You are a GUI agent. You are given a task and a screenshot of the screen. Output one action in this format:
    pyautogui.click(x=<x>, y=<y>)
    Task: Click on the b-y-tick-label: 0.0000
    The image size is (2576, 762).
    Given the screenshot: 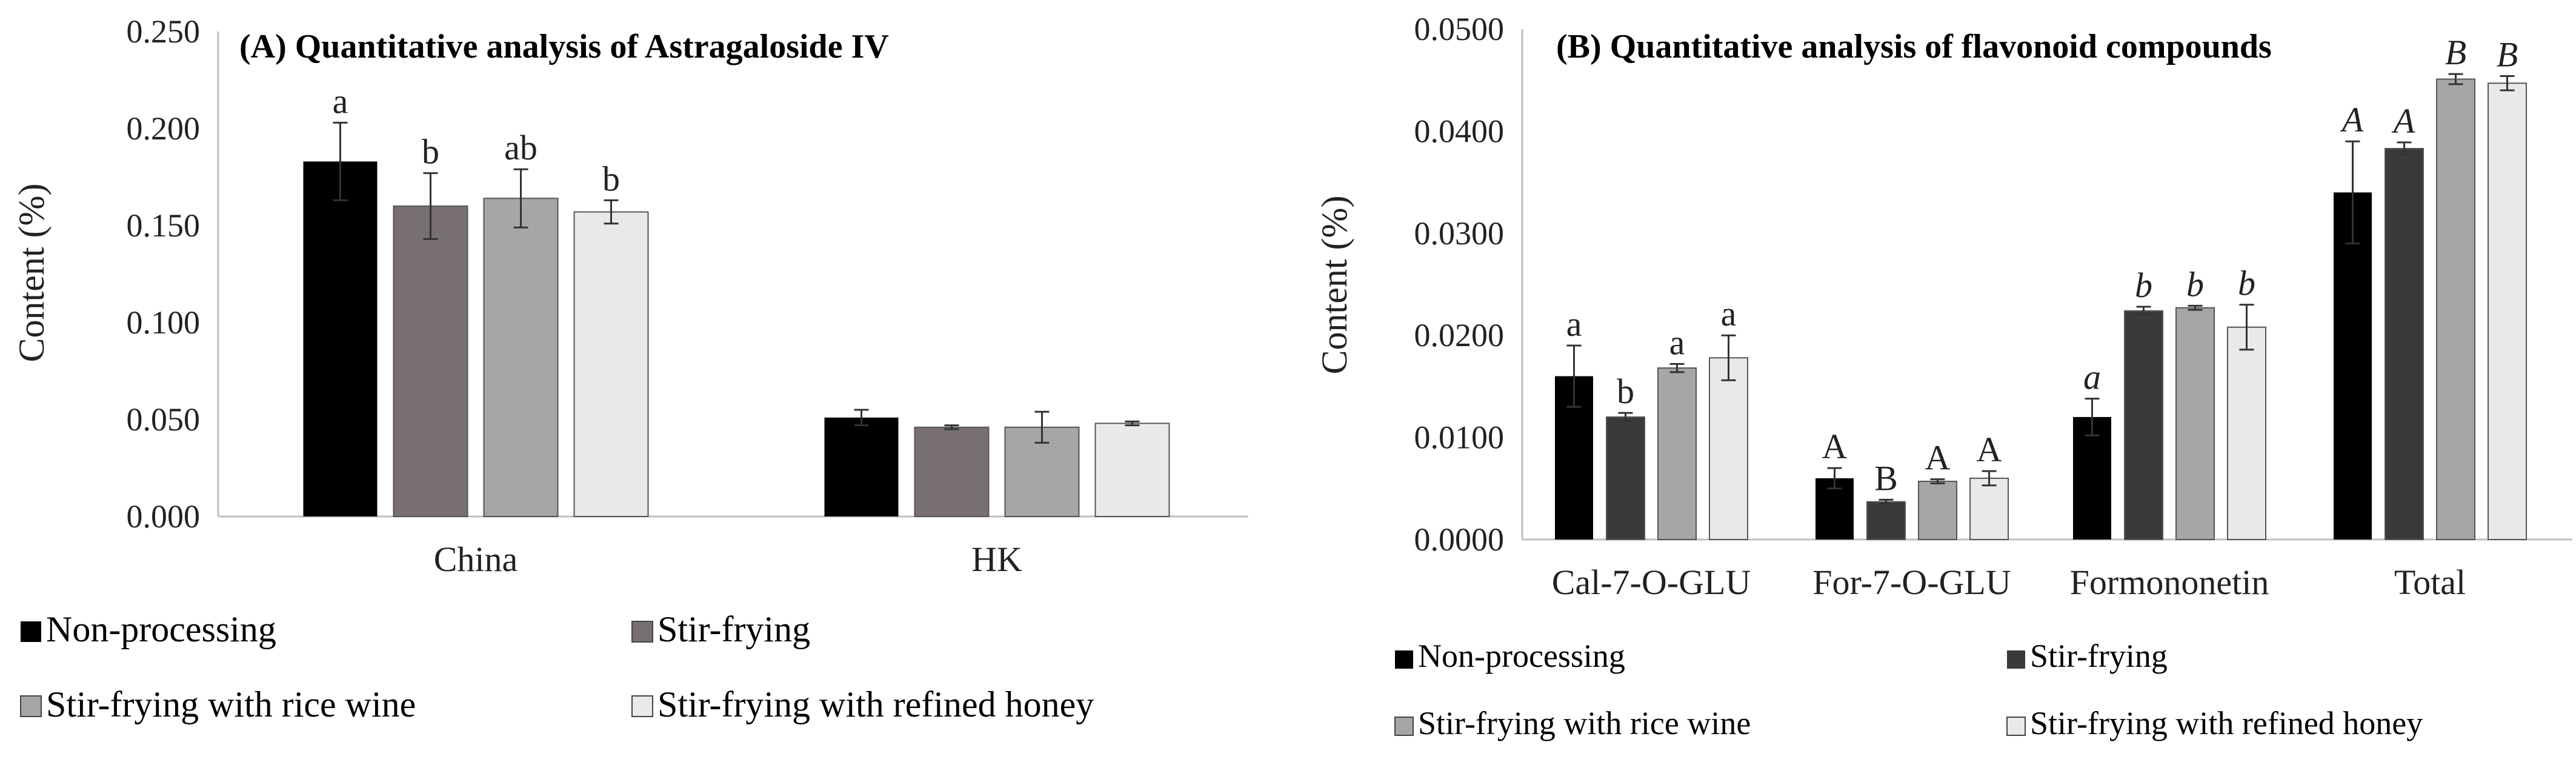 What is the action you would take?
    pyautogui.click(x=1459, y=539)
    